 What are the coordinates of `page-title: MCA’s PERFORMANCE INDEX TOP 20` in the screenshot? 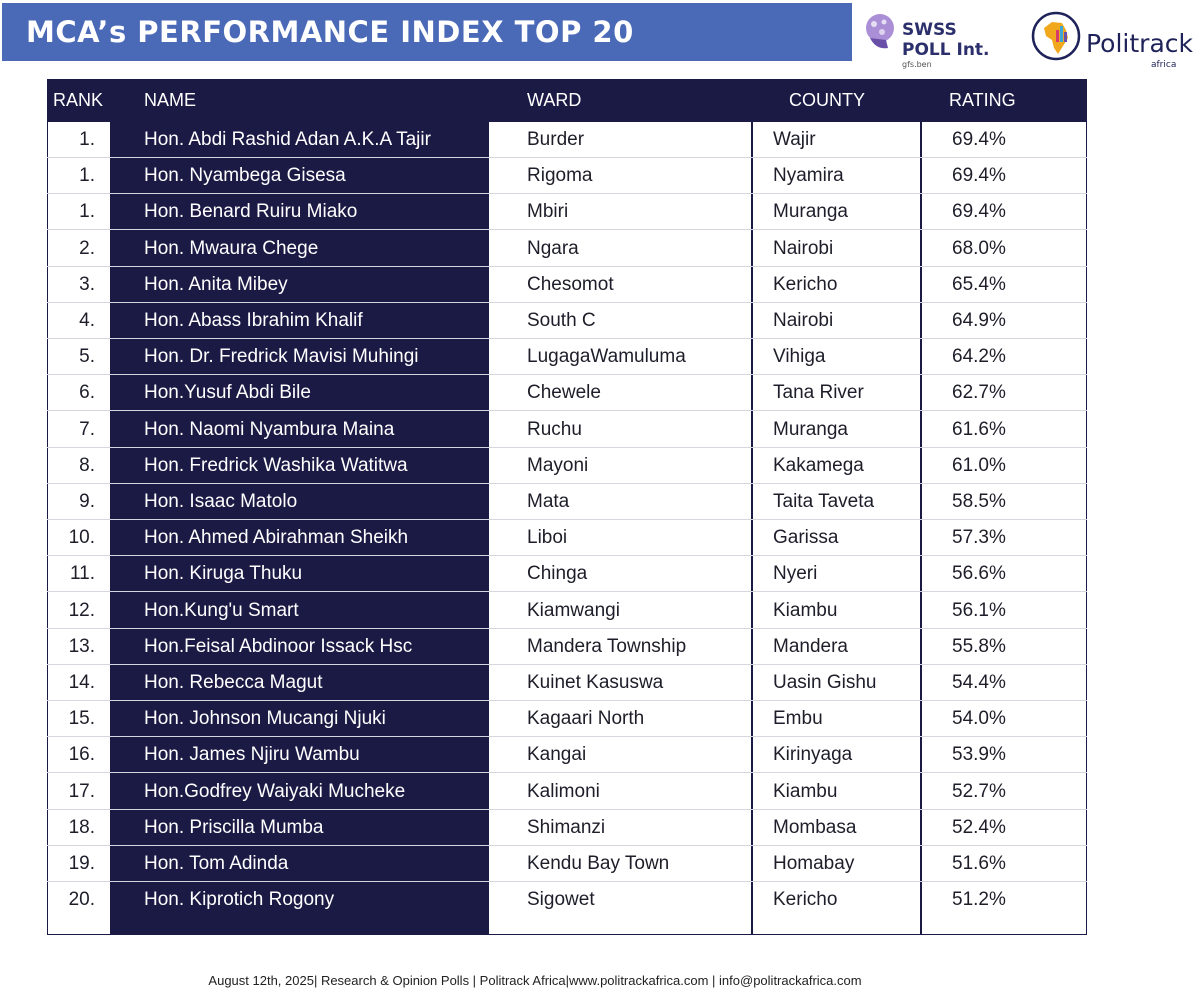 It's located at (330, 32).